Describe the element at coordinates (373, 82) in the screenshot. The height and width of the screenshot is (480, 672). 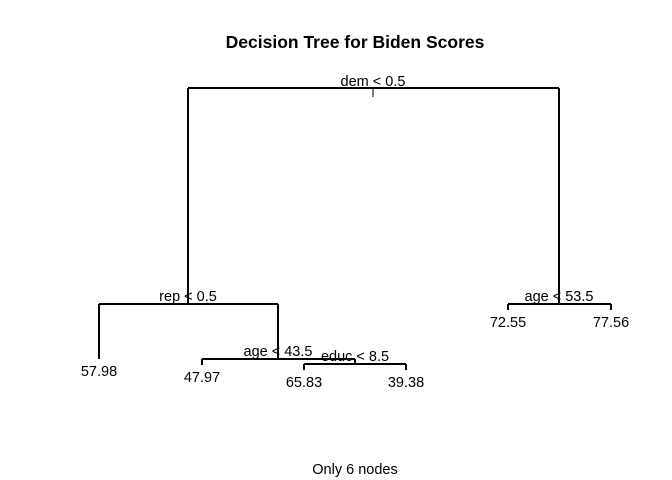
I see `root-split-label: dem < 0.5` at that location.